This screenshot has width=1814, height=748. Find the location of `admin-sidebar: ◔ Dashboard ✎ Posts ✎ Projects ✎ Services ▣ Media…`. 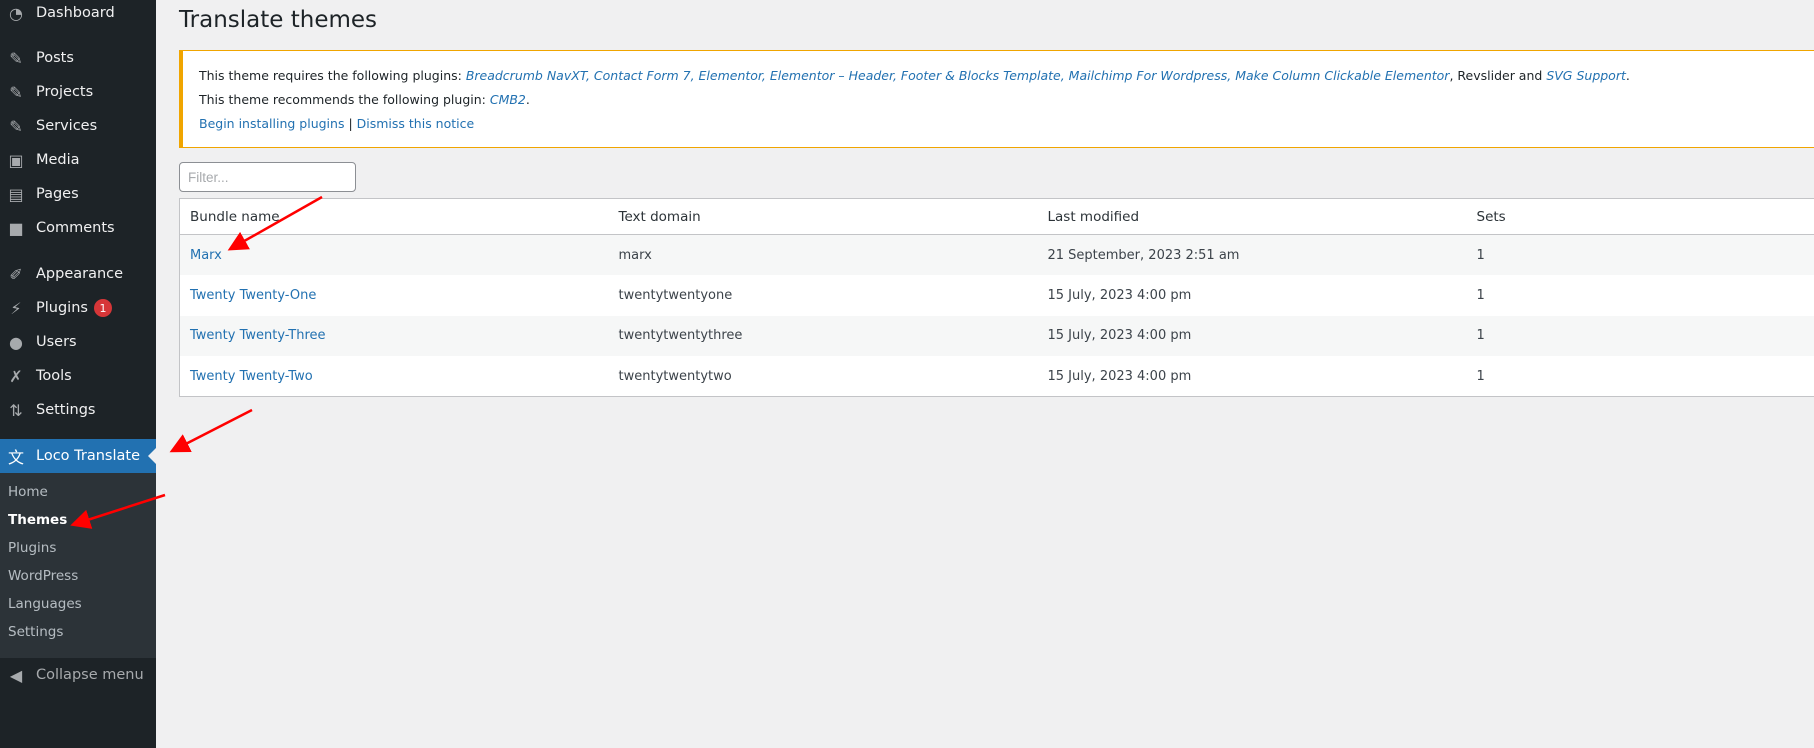

admin-sidebar: ◔ Dashboard ✎ Posts ✎ Projects ✎ Services ▣ Media… is located at coordinates (78, 374).